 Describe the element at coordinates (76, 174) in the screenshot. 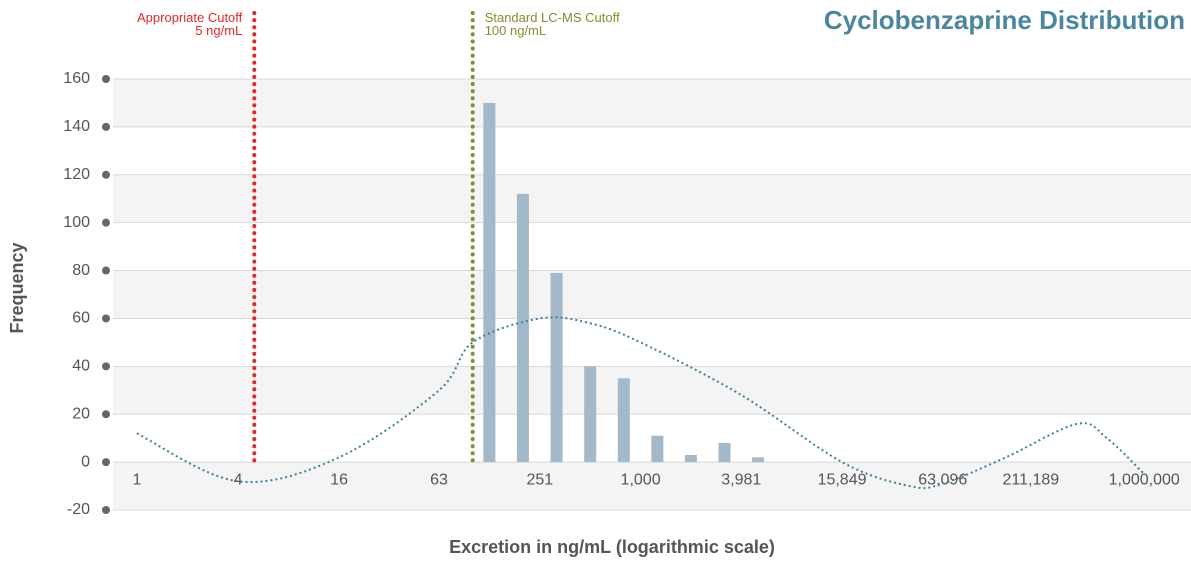

I see `y-tick-label: 120` at that location.